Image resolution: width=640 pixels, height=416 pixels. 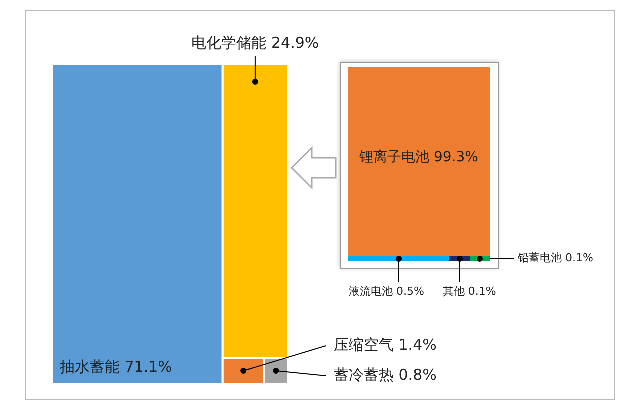 I want to click on category-label: 压缩空气, so click(x=364, y=345).